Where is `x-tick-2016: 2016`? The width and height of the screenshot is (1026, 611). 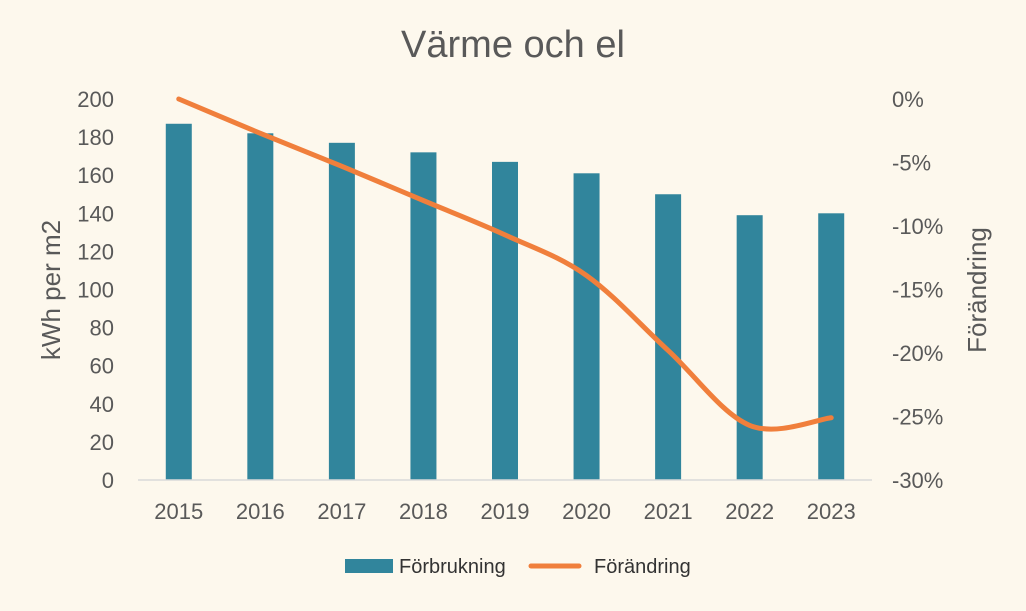 x-tick-2016: 2016 is located at coordinates (260, 511).